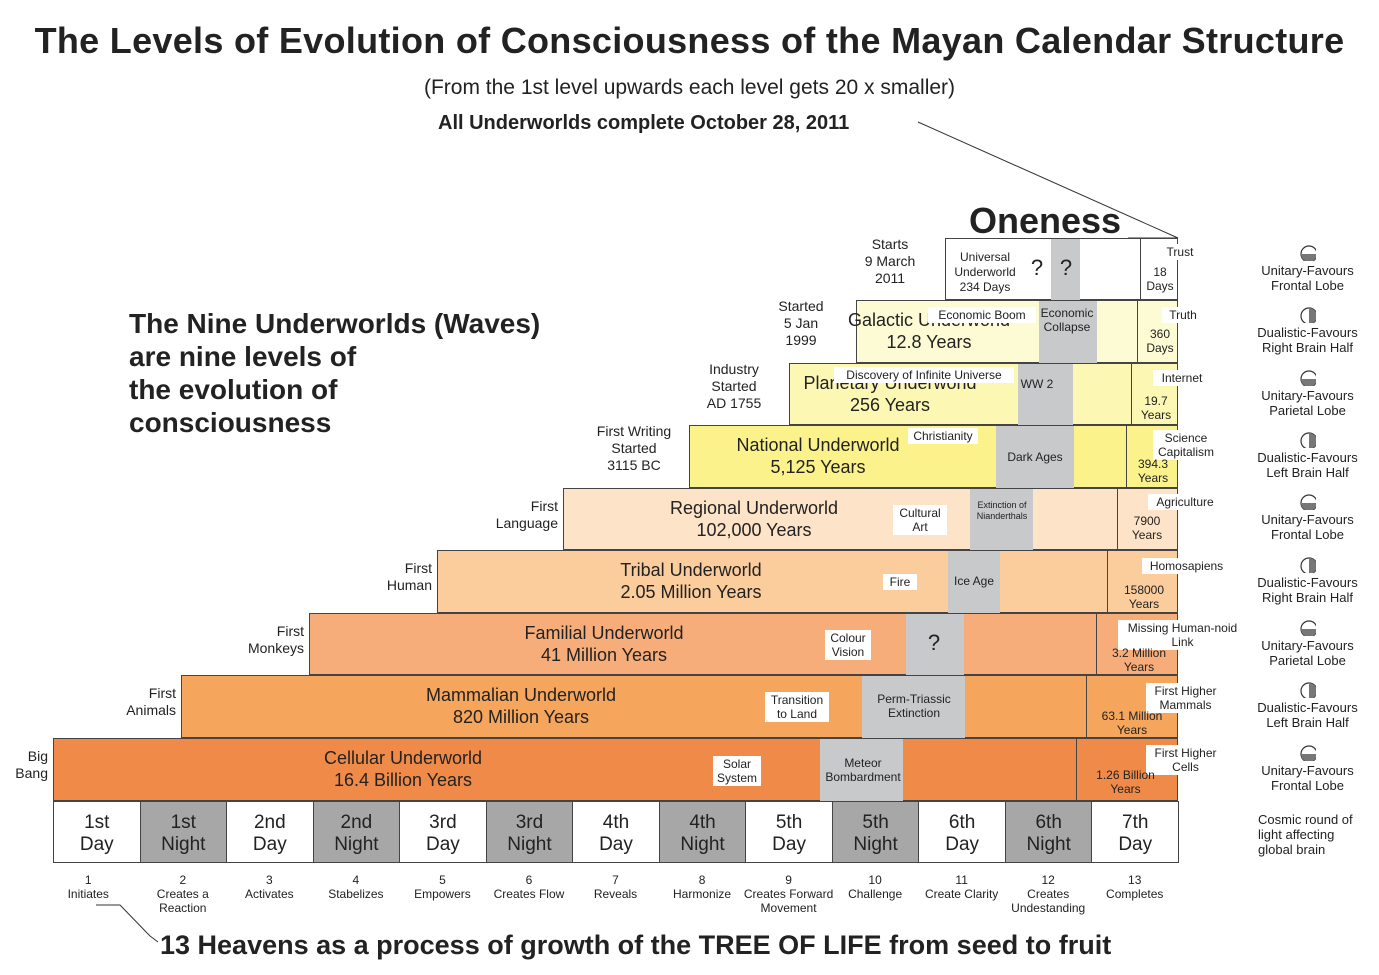 The width and height of the screenshot is (1379, 975). I want to click on underworld-name: Regional Underworld, so click(754, 508).